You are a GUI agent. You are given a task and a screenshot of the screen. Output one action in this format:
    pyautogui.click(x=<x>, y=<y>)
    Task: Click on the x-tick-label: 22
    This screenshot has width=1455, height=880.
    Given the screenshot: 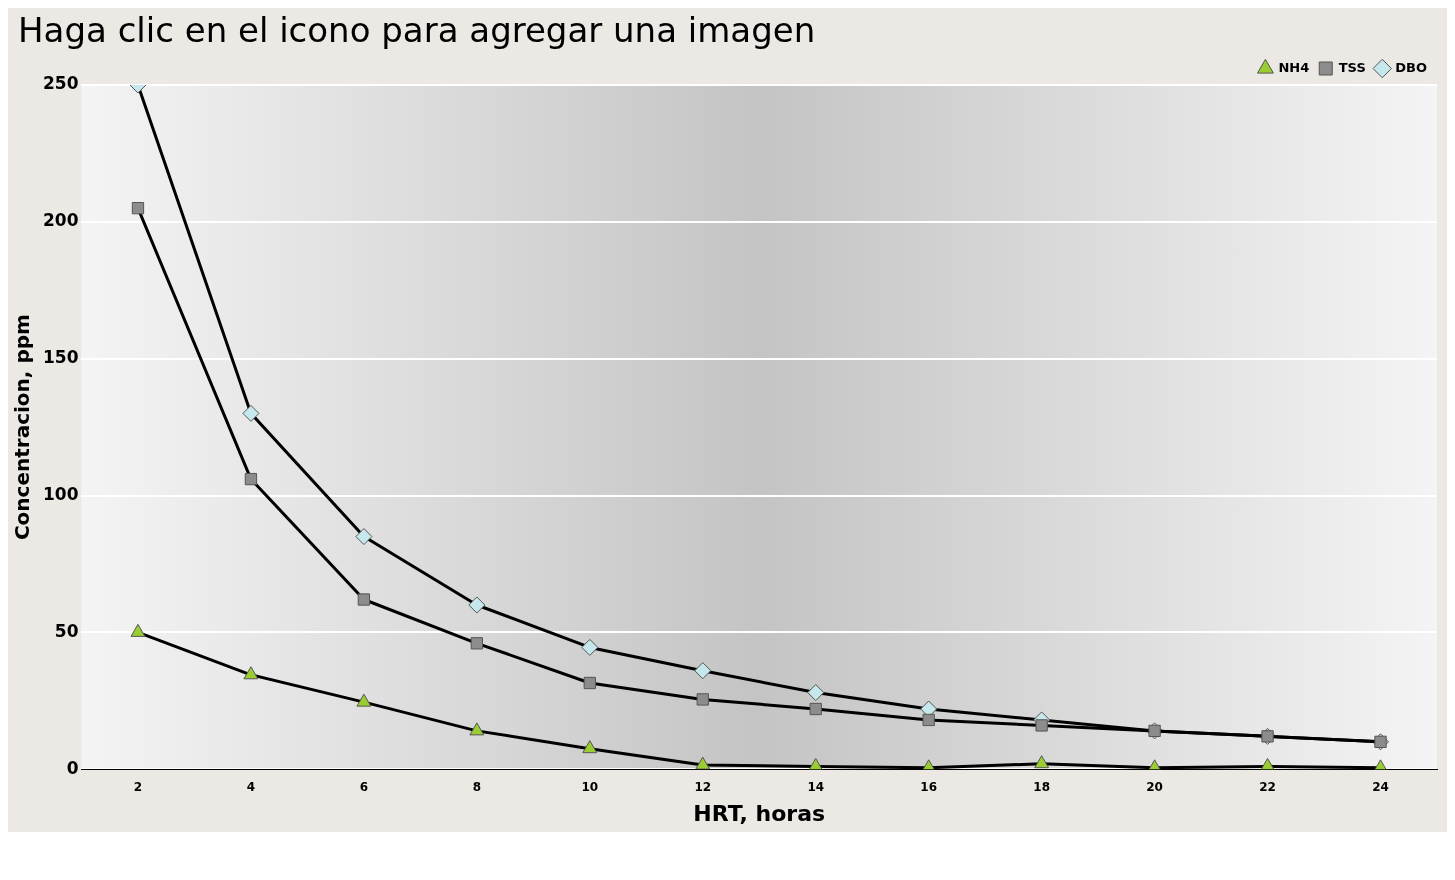 What is the action you would take?
    pyautogui.click(x=1267, y=786)
    